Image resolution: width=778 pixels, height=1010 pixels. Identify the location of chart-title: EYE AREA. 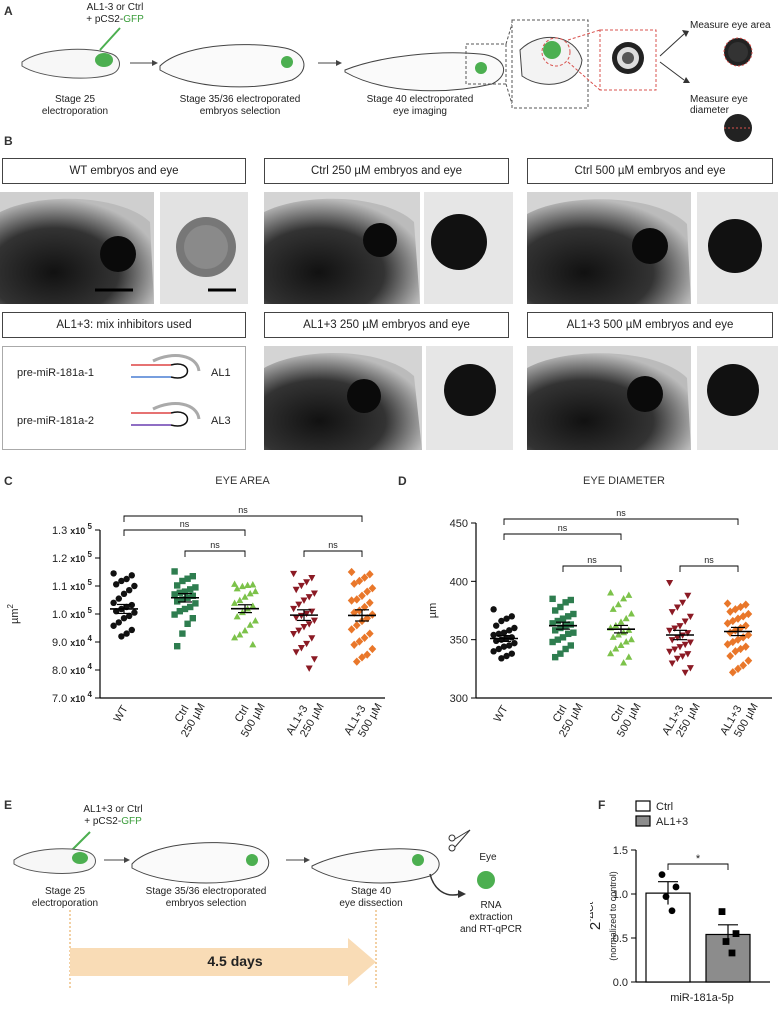
(242, 481).